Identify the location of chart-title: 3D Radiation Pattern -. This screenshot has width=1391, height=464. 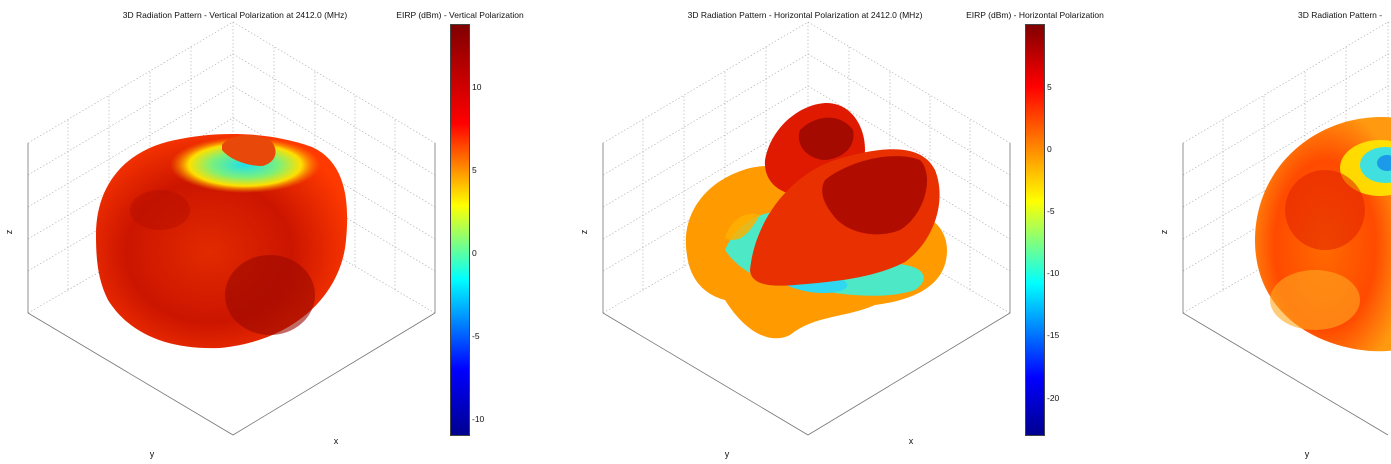
(1340, 15).